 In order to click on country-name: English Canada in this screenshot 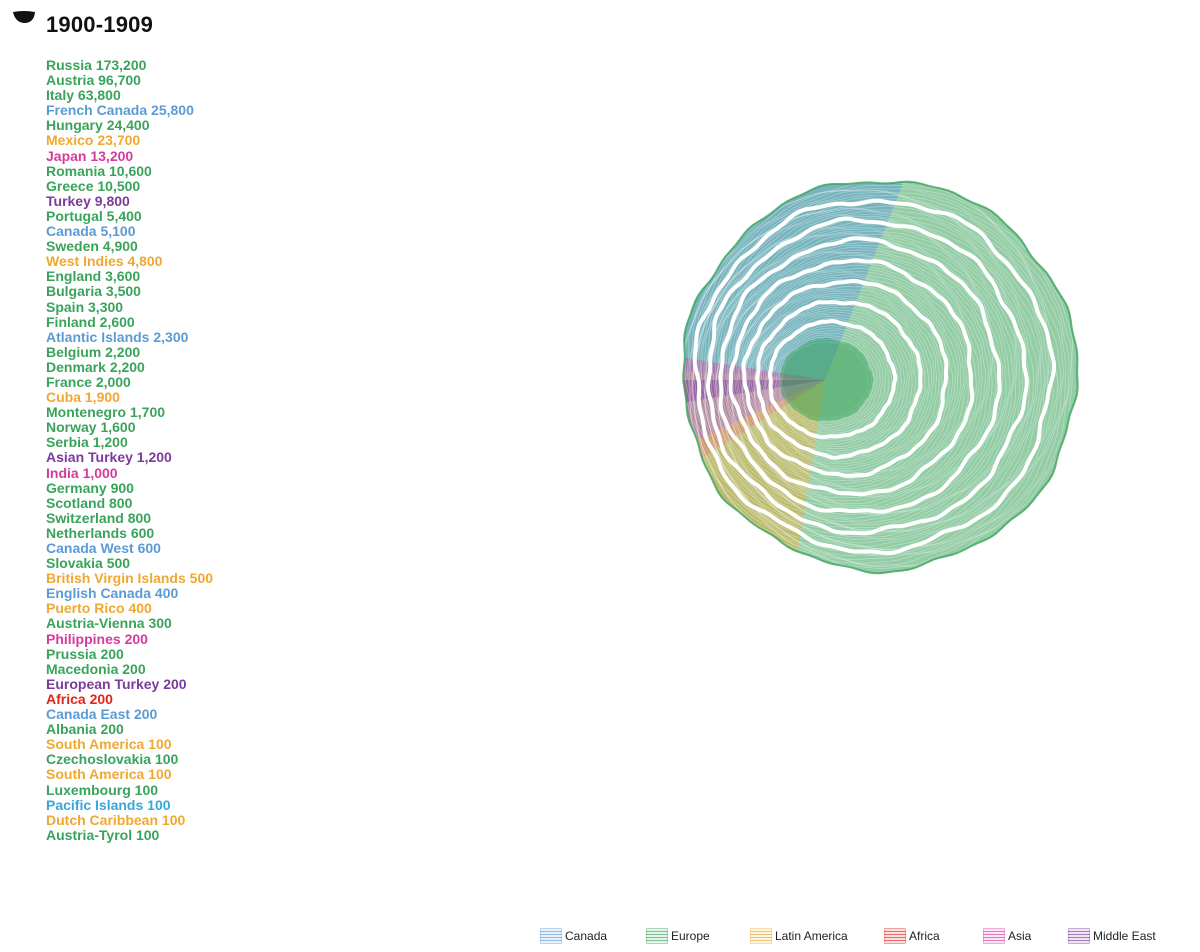, I will do `click(99, 593)`.